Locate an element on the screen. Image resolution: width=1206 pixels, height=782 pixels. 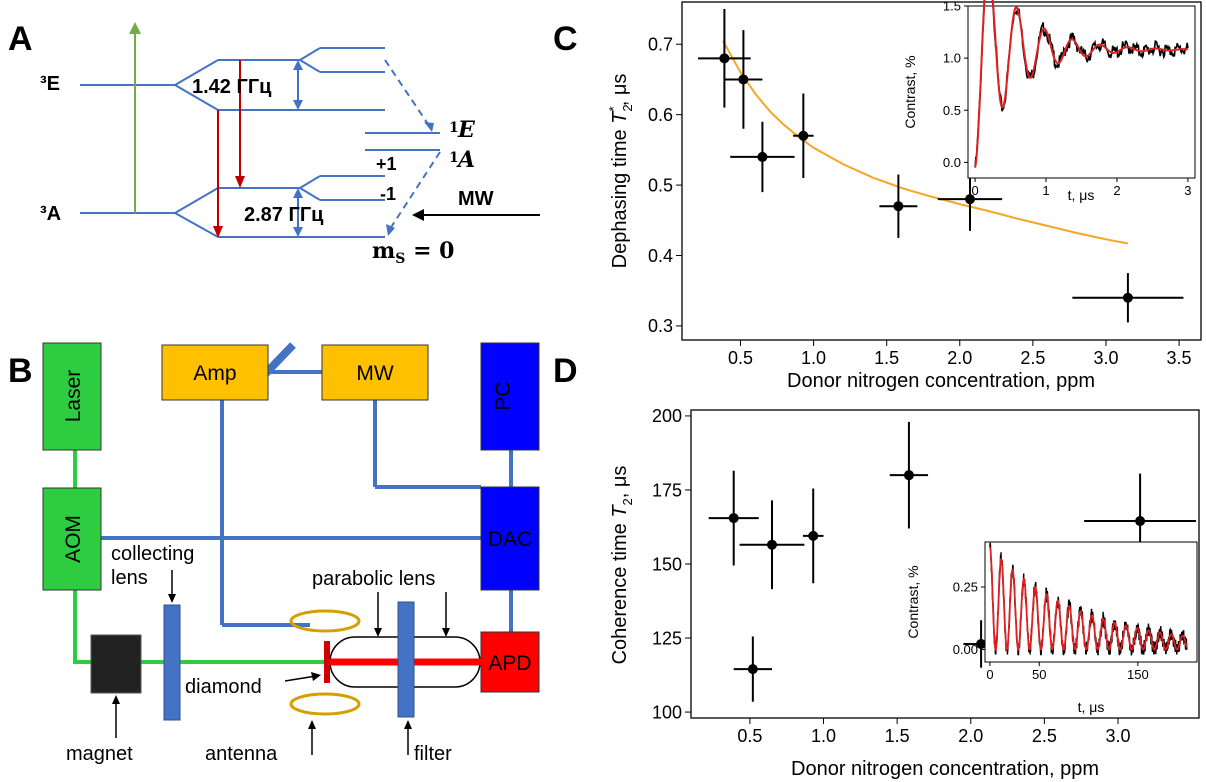
x-tick-label: 1.5 is located at coordinates (897, 736).